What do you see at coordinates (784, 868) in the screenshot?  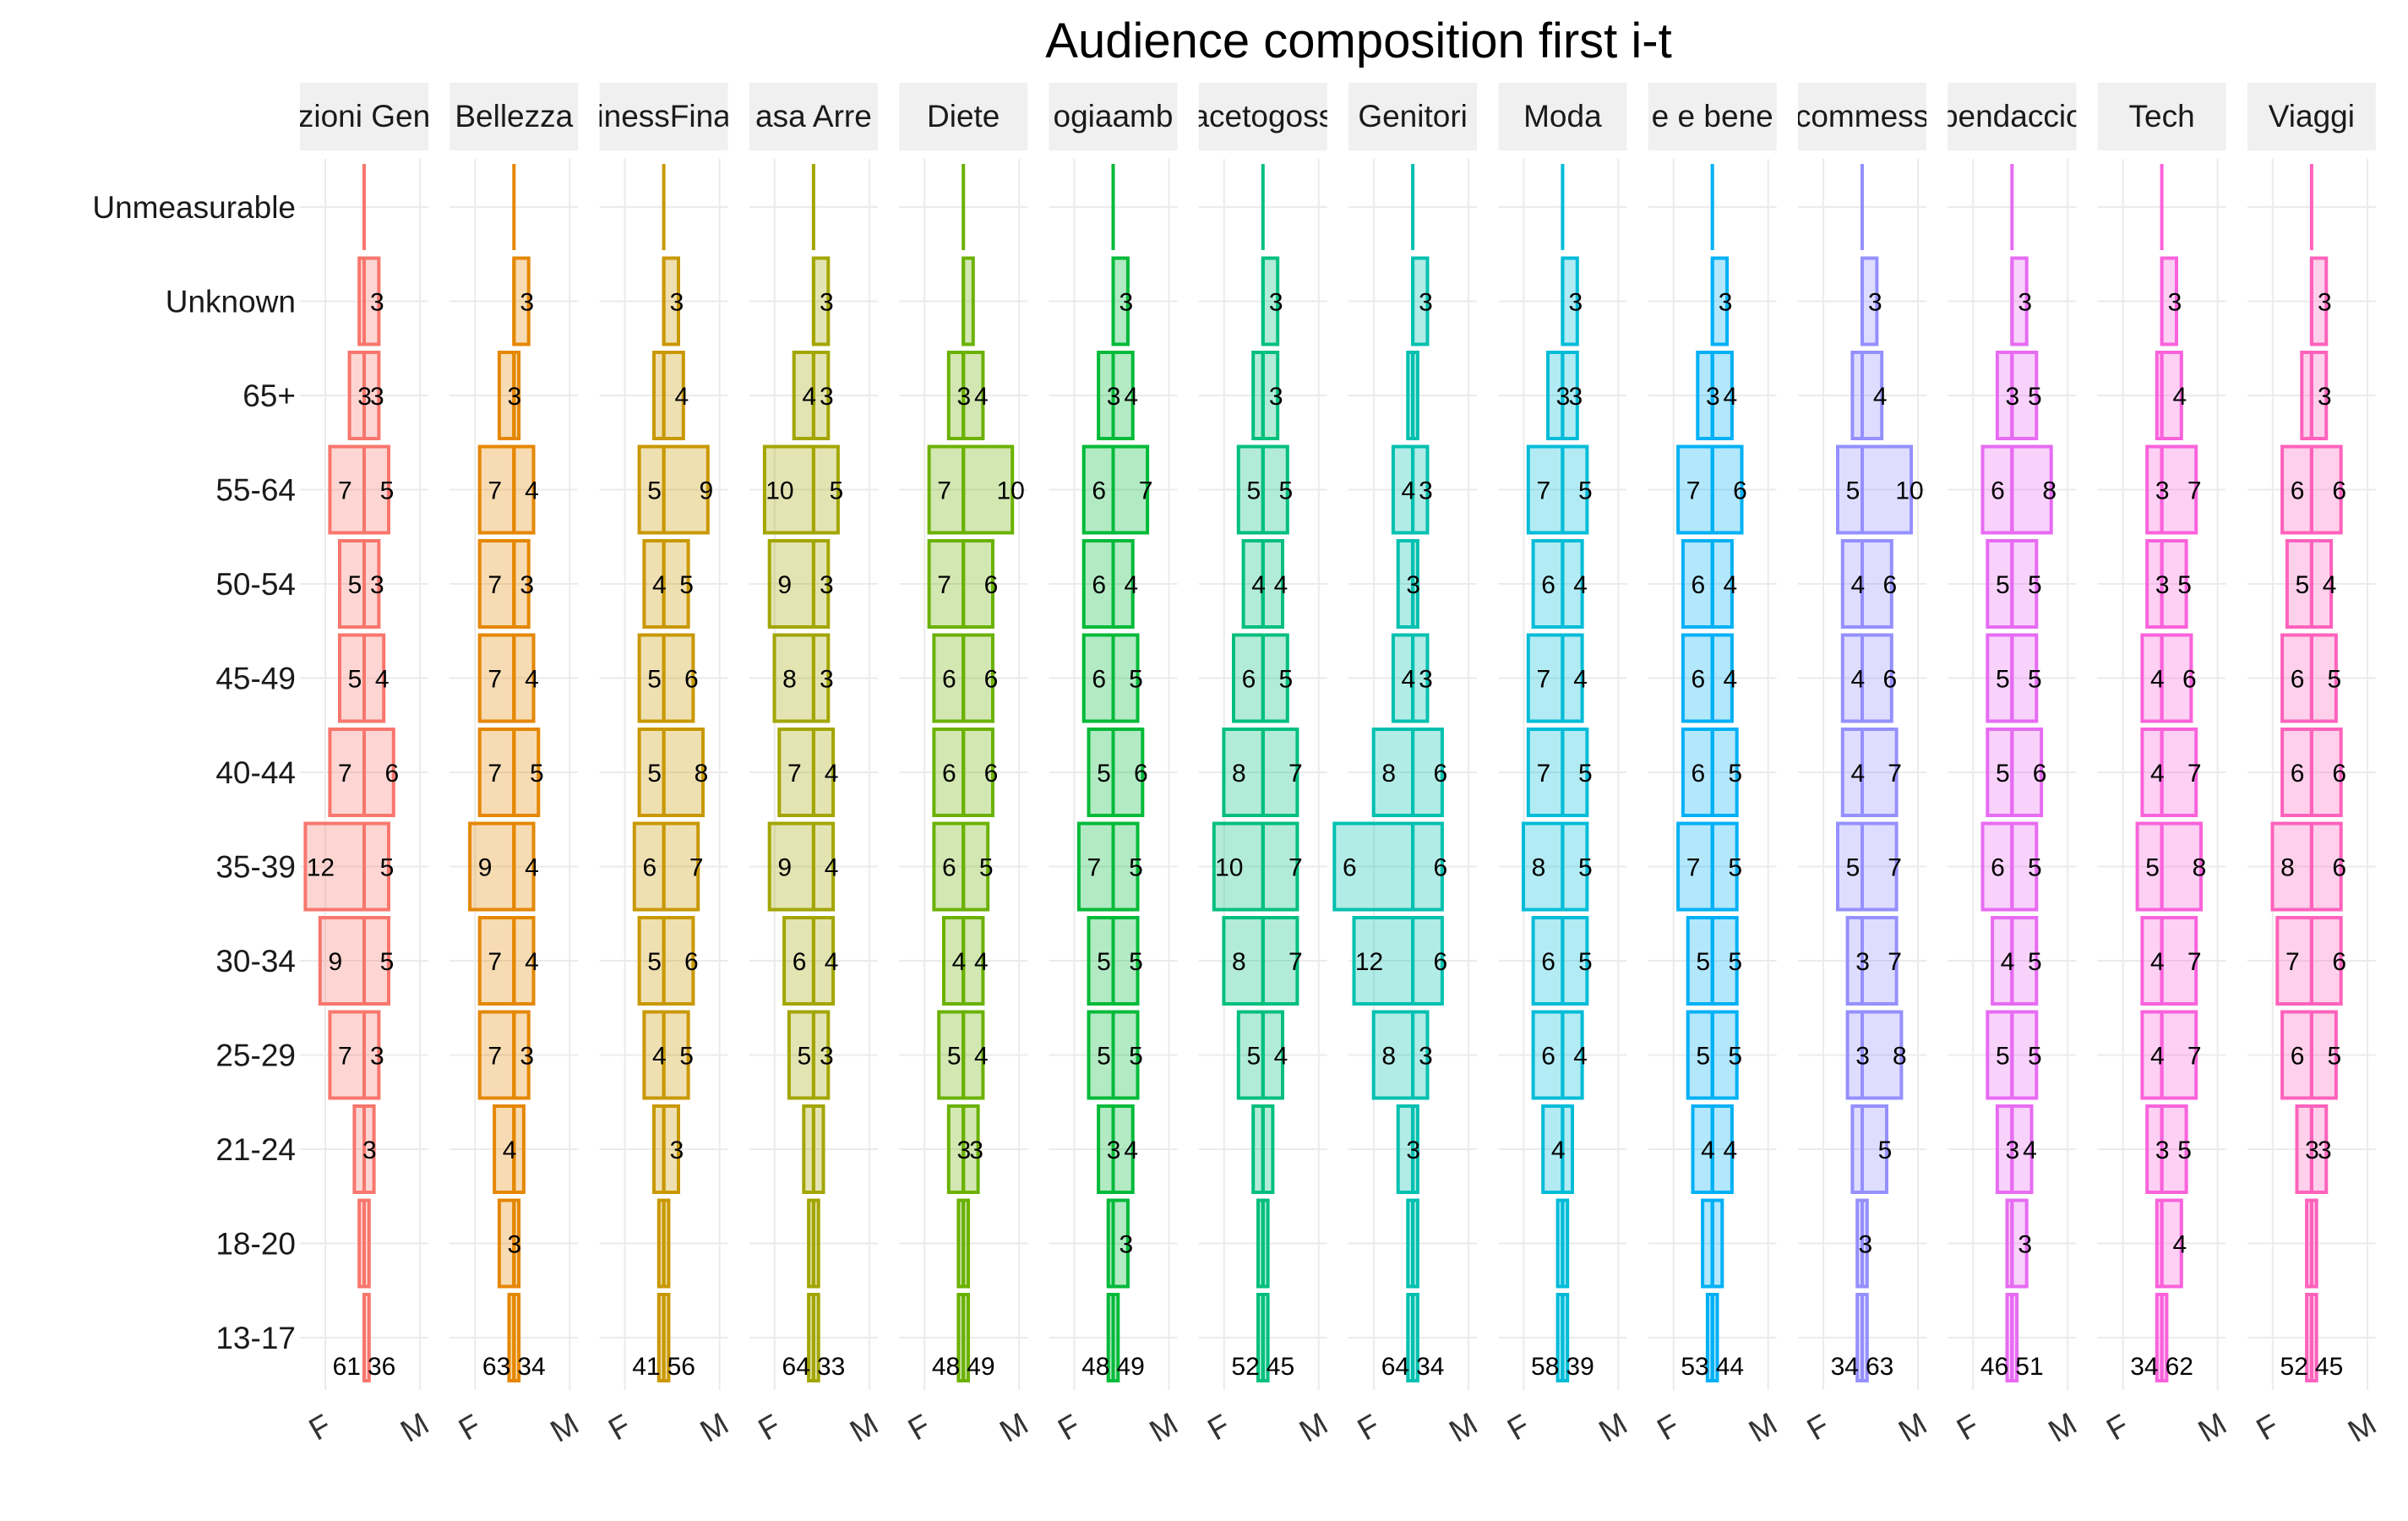 I see `value-label-female: 9` at bounding box center [784, 868].